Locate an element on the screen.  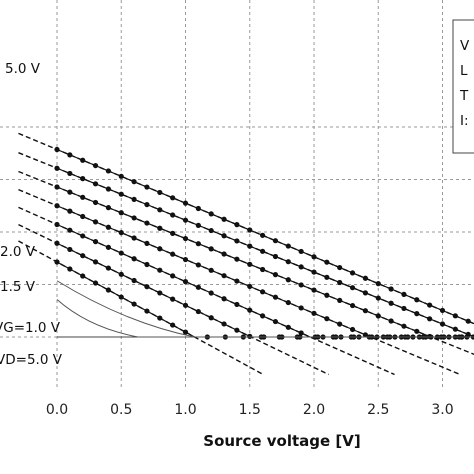
series-line is located at coordinates (265, 309).